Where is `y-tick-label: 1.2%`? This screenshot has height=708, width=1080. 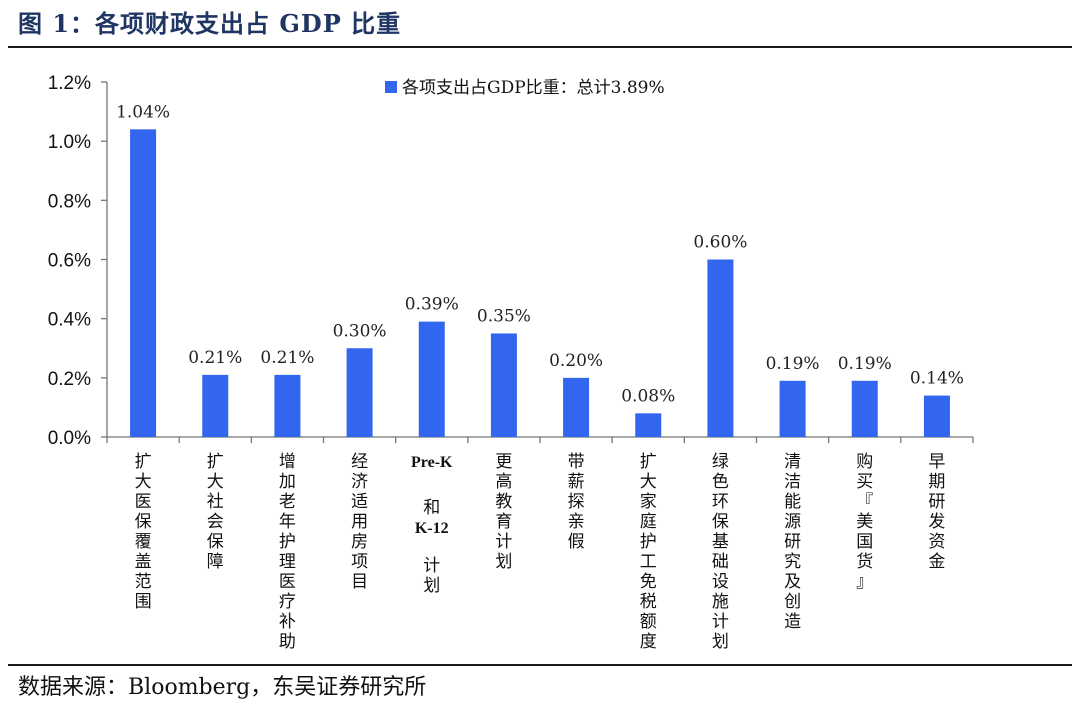 y-tick-label: 1.2% is located at coordinates (69, 83).